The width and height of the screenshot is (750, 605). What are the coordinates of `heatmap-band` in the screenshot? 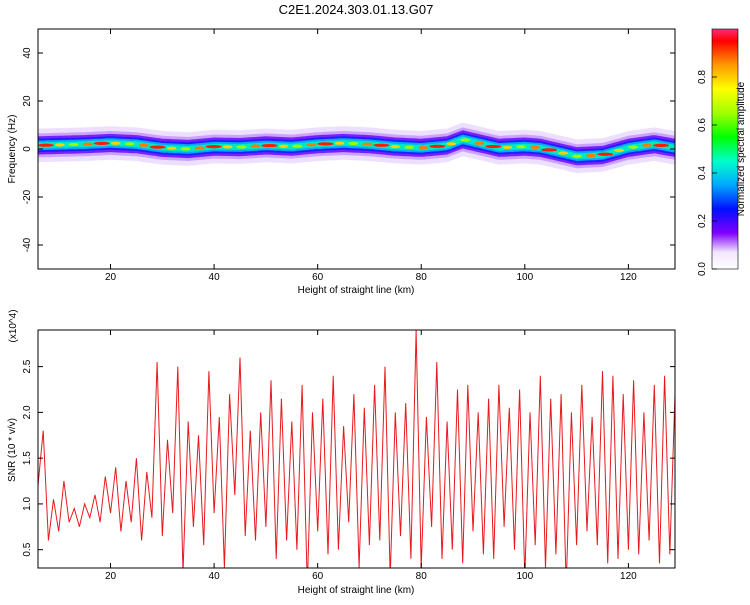 It's located at (356, 148).